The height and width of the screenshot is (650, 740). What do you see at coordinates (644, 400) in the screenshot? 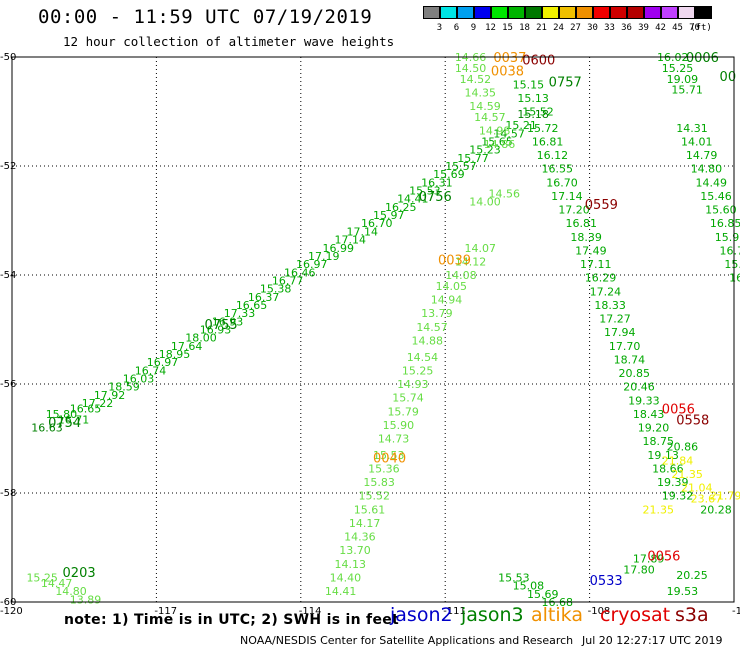
I see `wave-height-value: 19.33` at bounding box center [644, 400].